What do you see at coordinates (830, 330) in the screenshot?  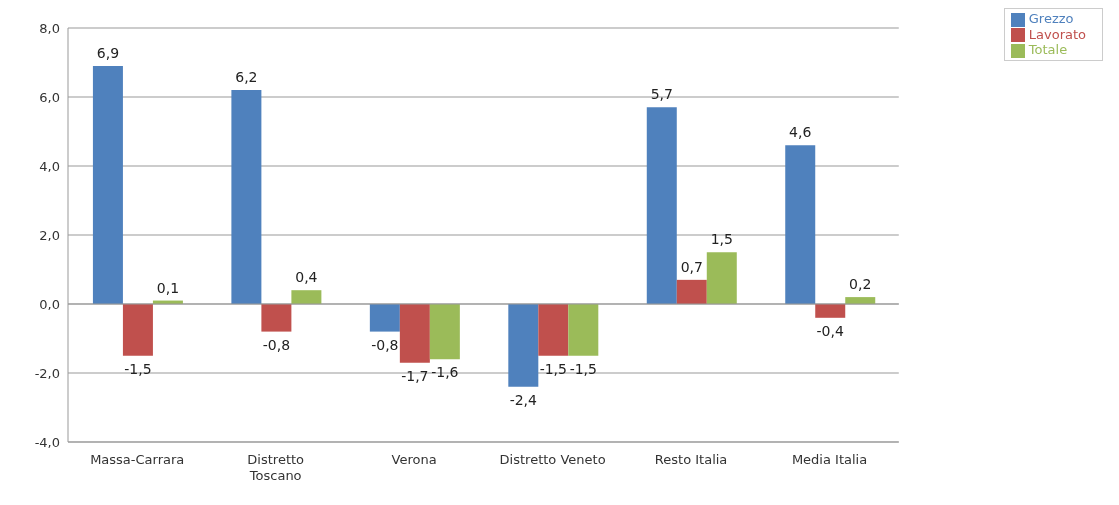 I see `data-label: -0,4` at bounding box center [830, 330].